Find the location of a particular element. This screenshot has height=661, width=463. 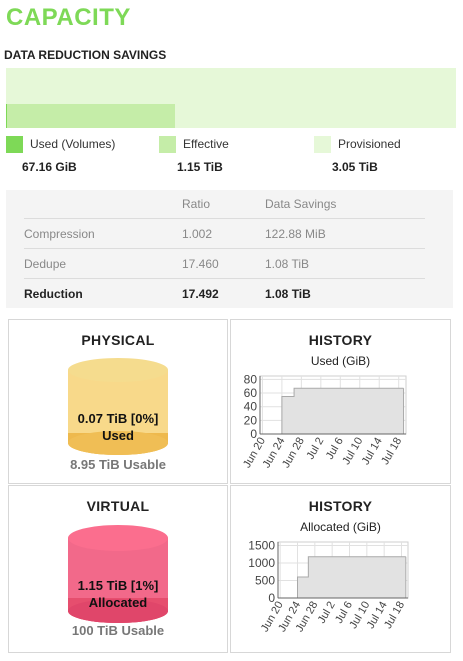

physical-title: PHYSICAL is located at coordinates (118, 340).